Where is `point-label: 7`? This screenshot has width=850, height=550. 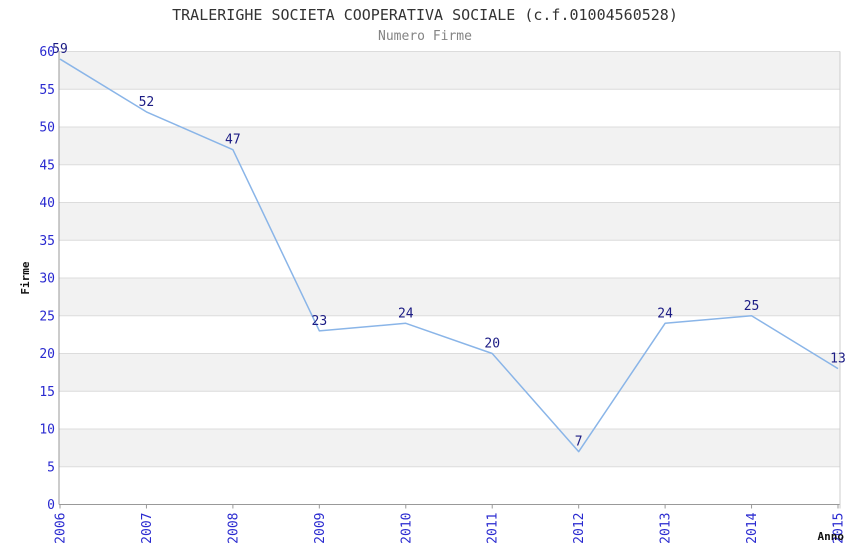
point-label: 7 is located at coordinates (579, 442).